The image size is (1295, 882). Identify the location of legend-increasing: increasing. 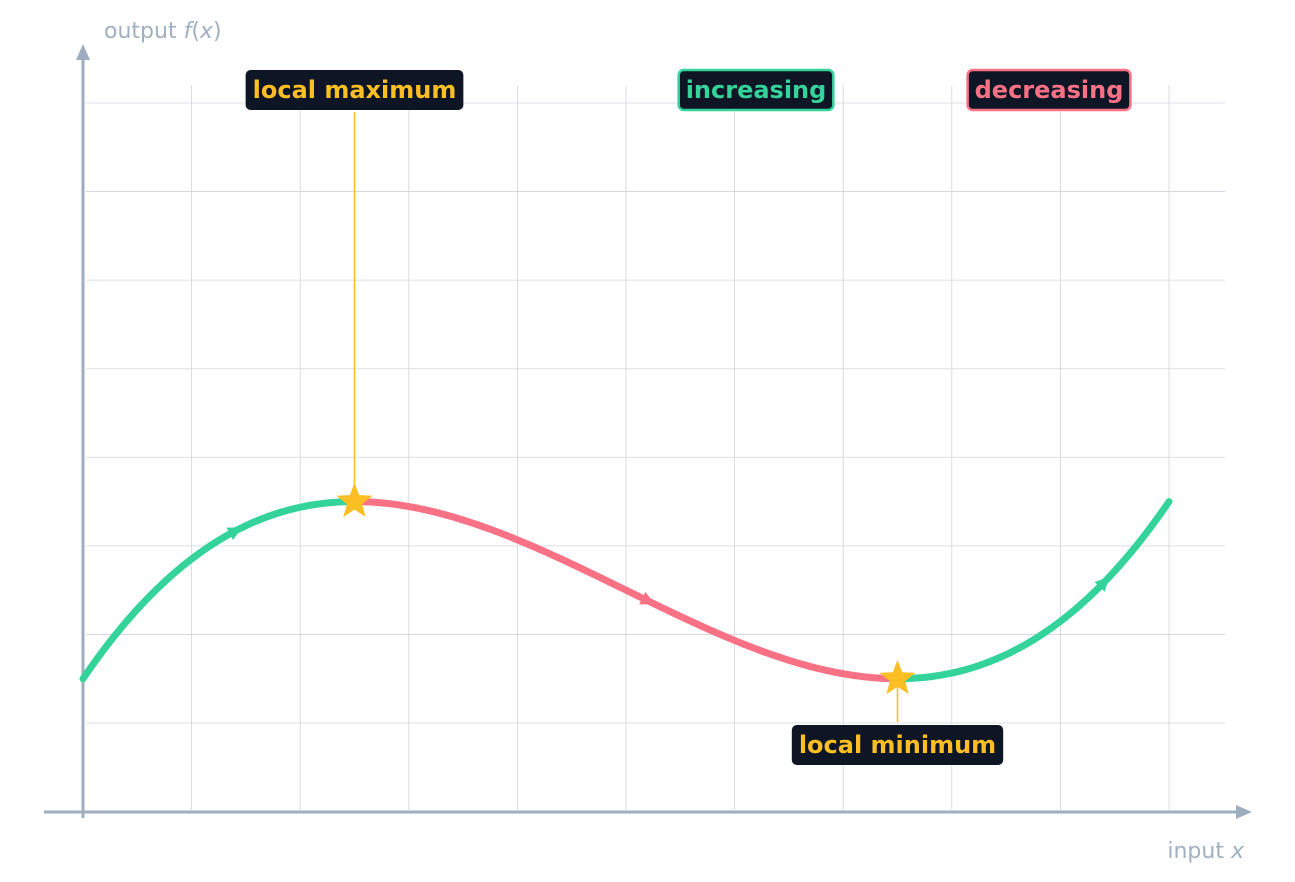
(756, 90).